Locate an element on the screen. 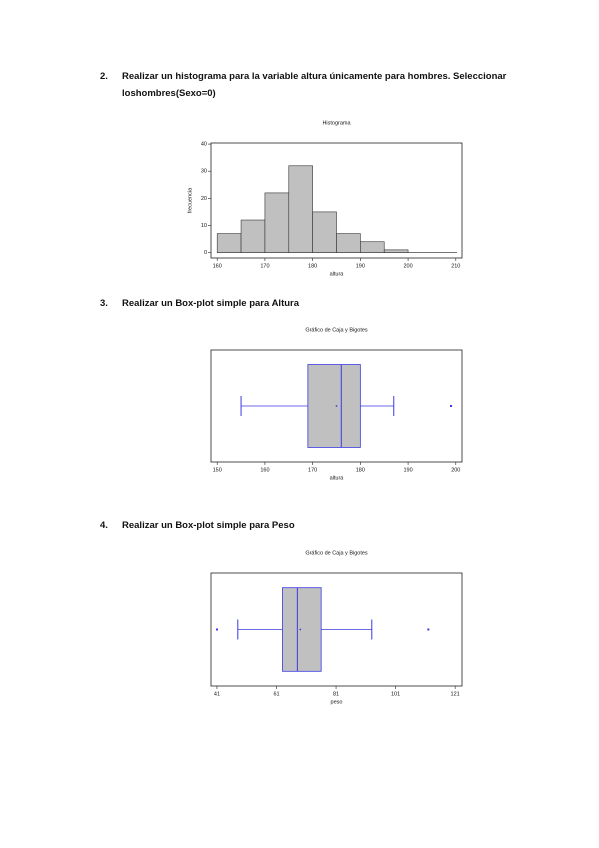 This screenshot has width=599, height=848. item-text: Realizar un Box-plot simple para Altura is located at coordinates (211, 303).